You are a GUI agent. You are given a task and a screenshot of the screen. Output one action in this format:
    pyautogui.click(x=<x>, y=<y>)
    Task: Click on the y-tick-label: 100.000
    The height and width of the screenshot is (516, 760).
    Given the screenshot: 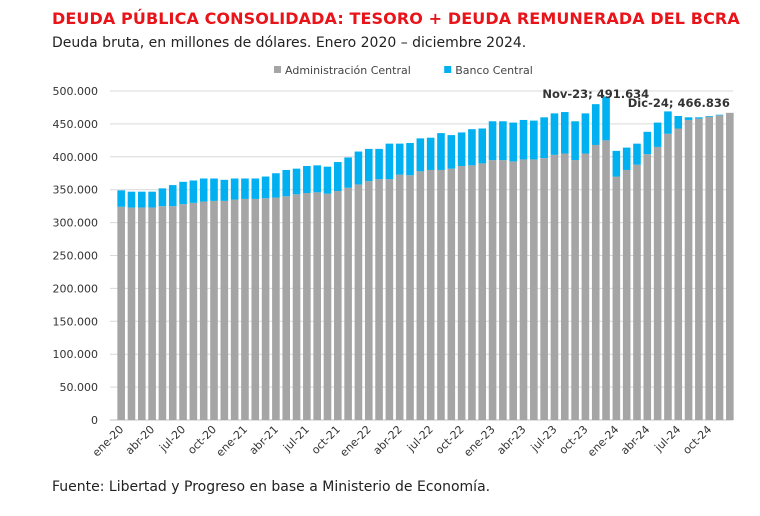 What is the action you would take?
    pyautogui.click(x=76, y=354)
    